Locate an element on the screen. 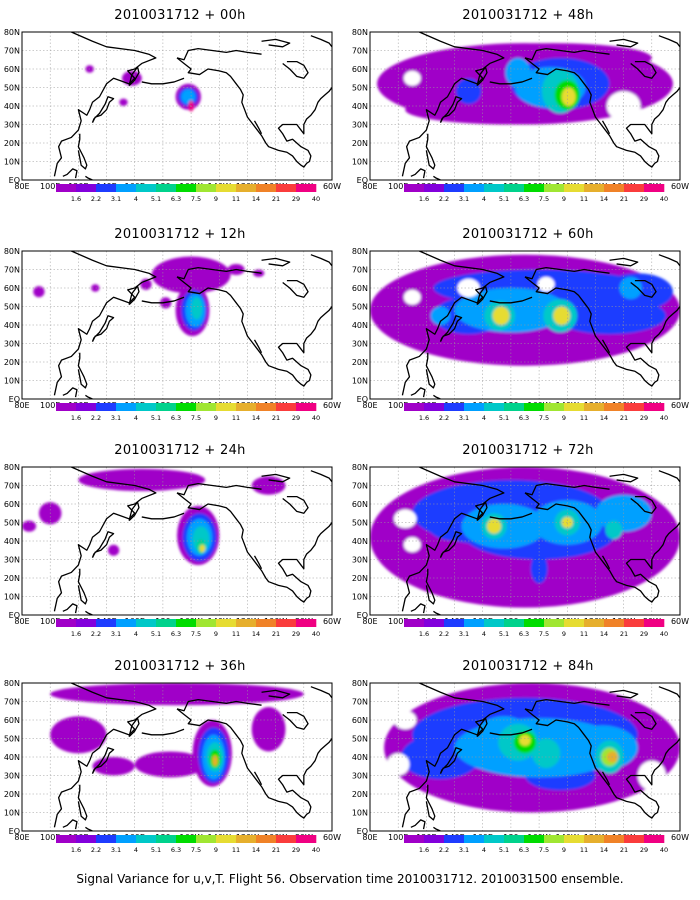  lat-tick-label: 10N is located at coordinates (360, 381).